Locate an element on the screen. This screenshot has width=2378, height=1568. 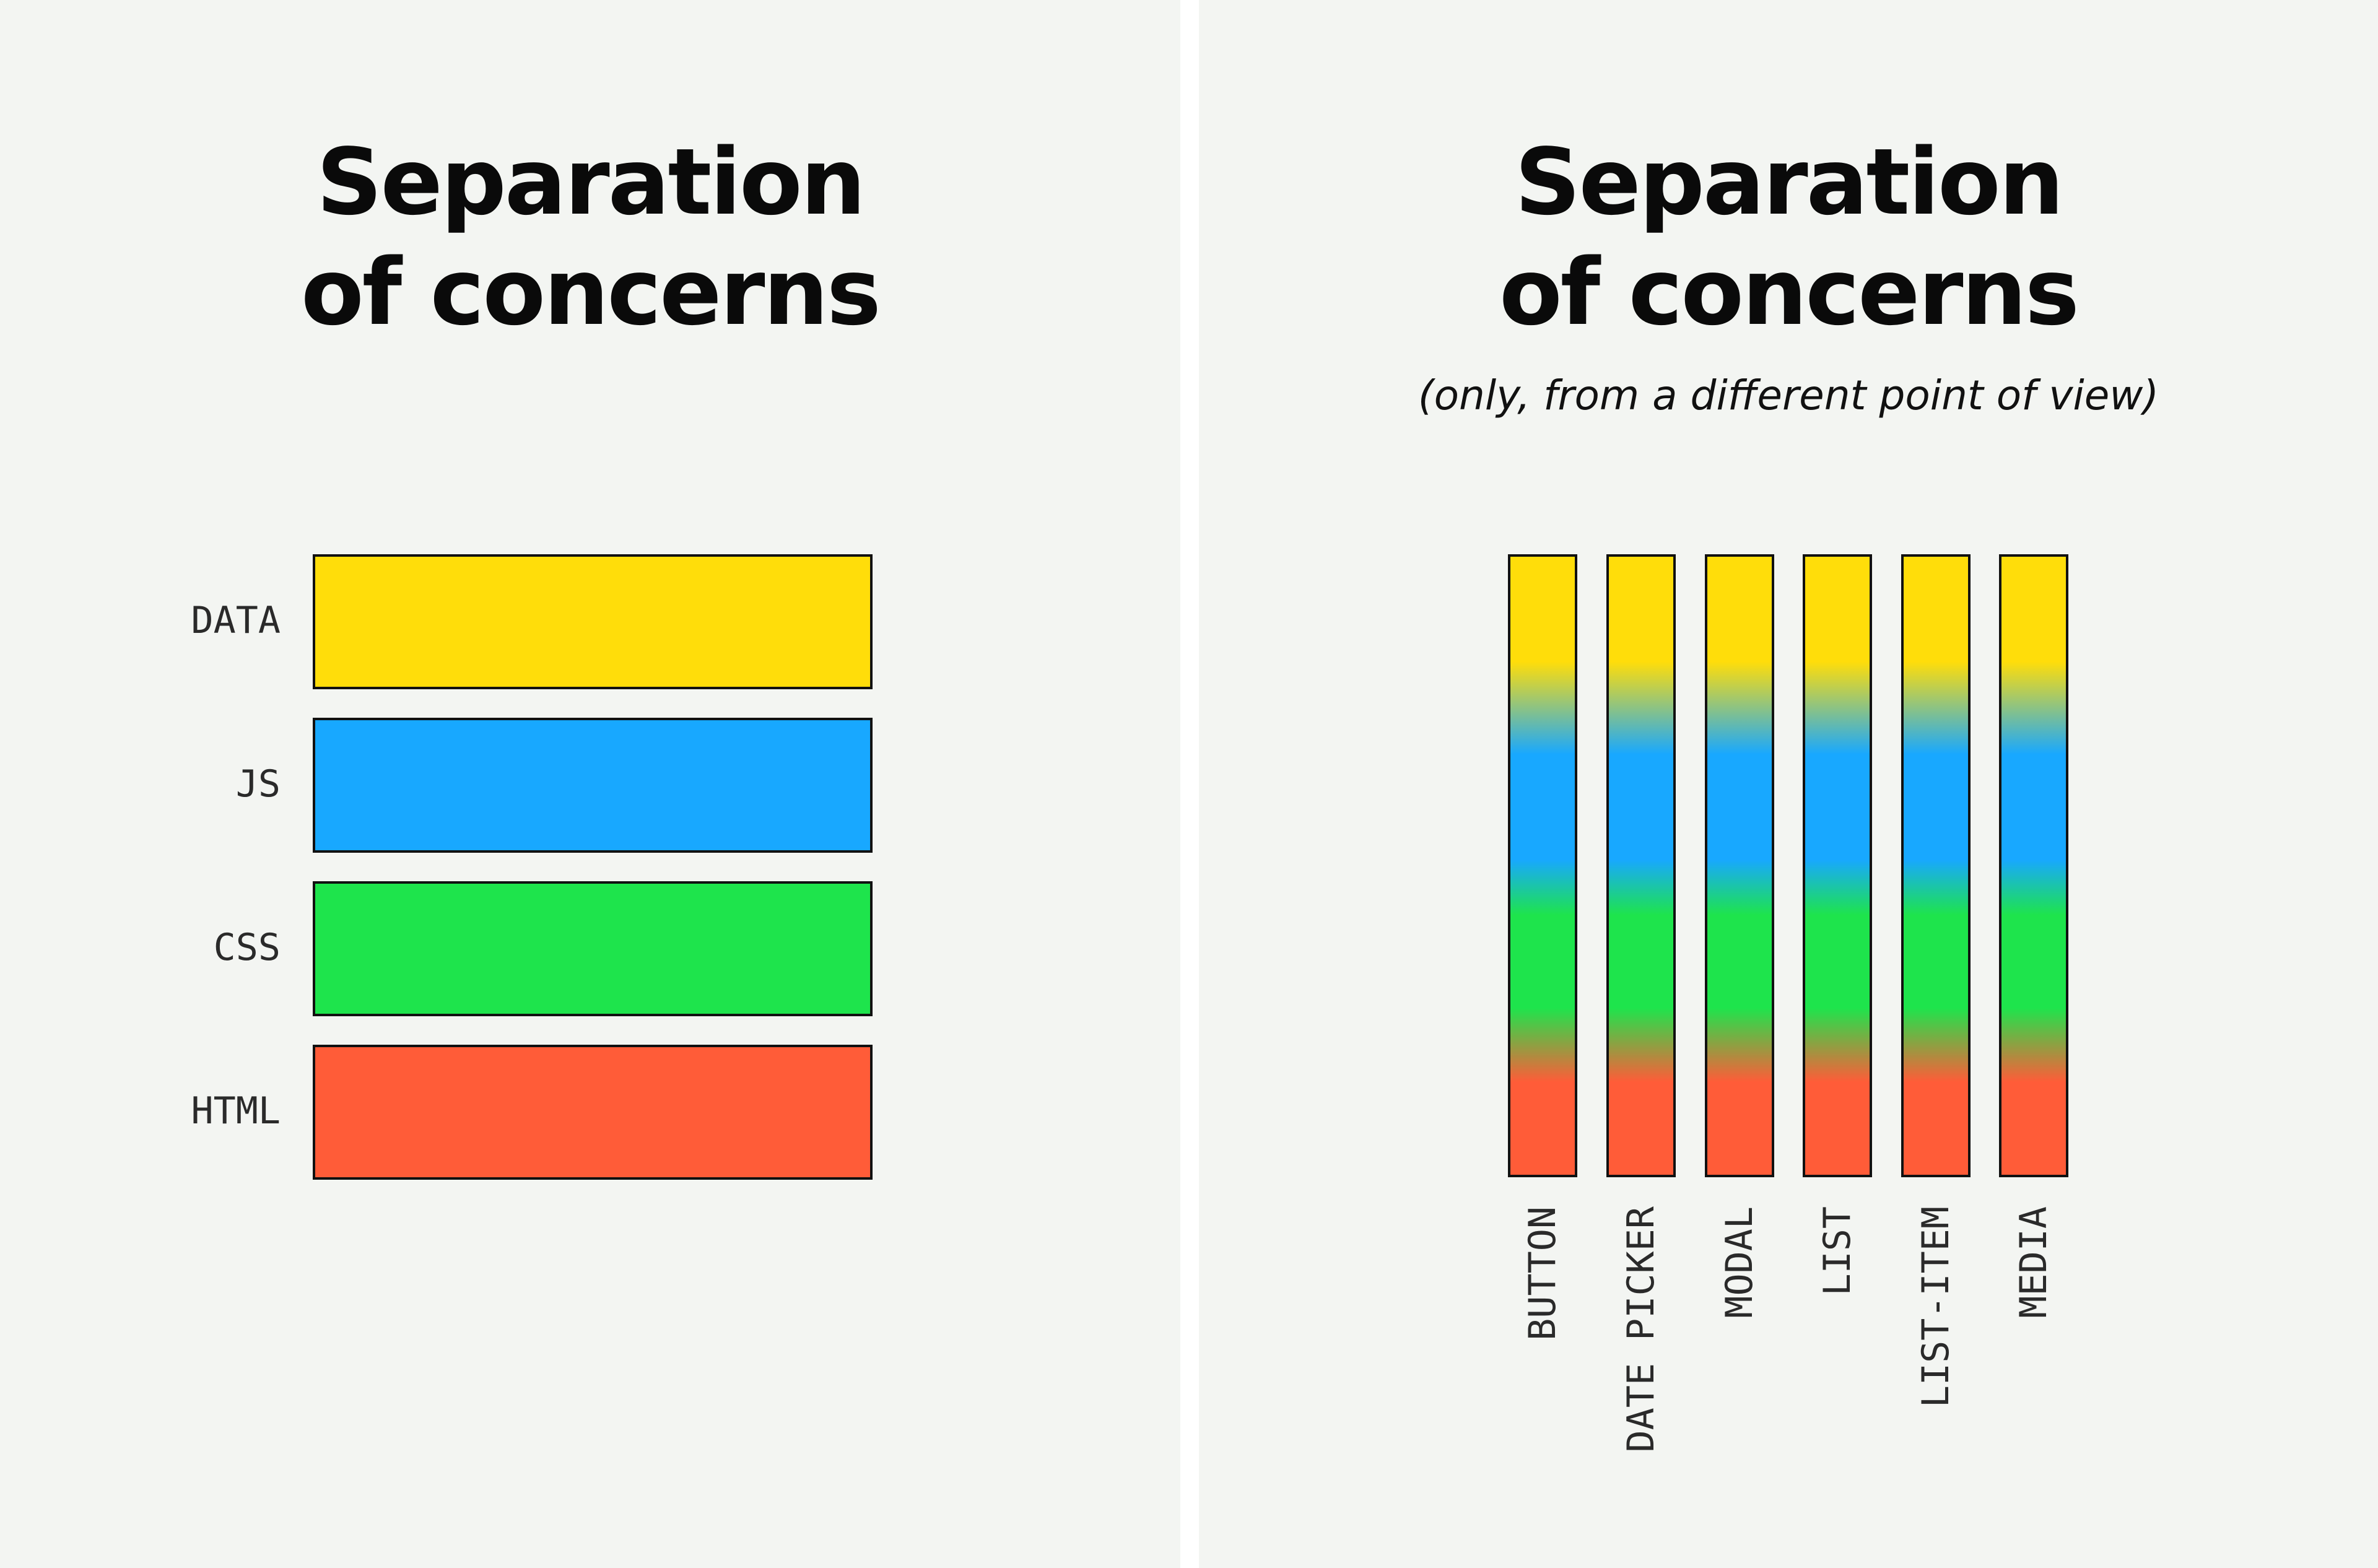
layer-label: CSS is located at coordinates (247, 947).